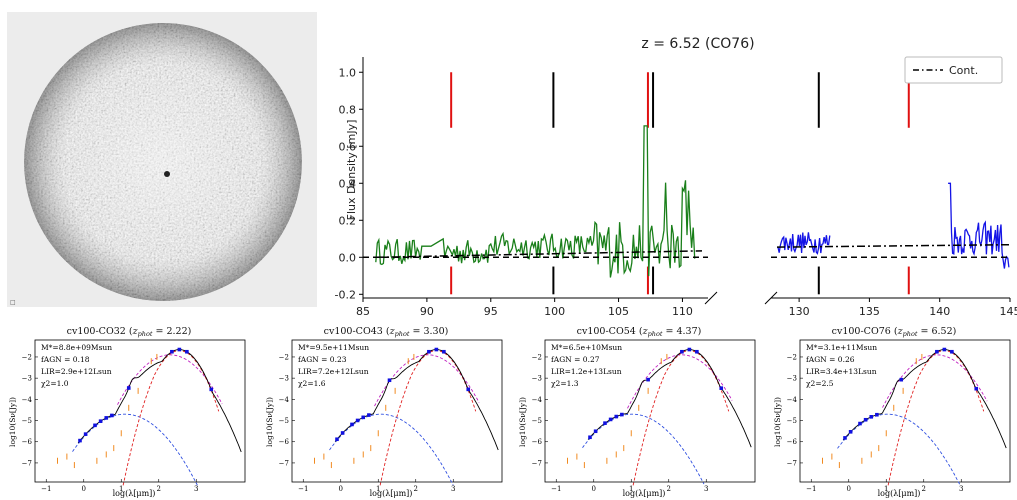 This screenshot has height=500, width=1017. I want to click on sed-param: LIR=2.9e+12Lsun, so click(76, 371).